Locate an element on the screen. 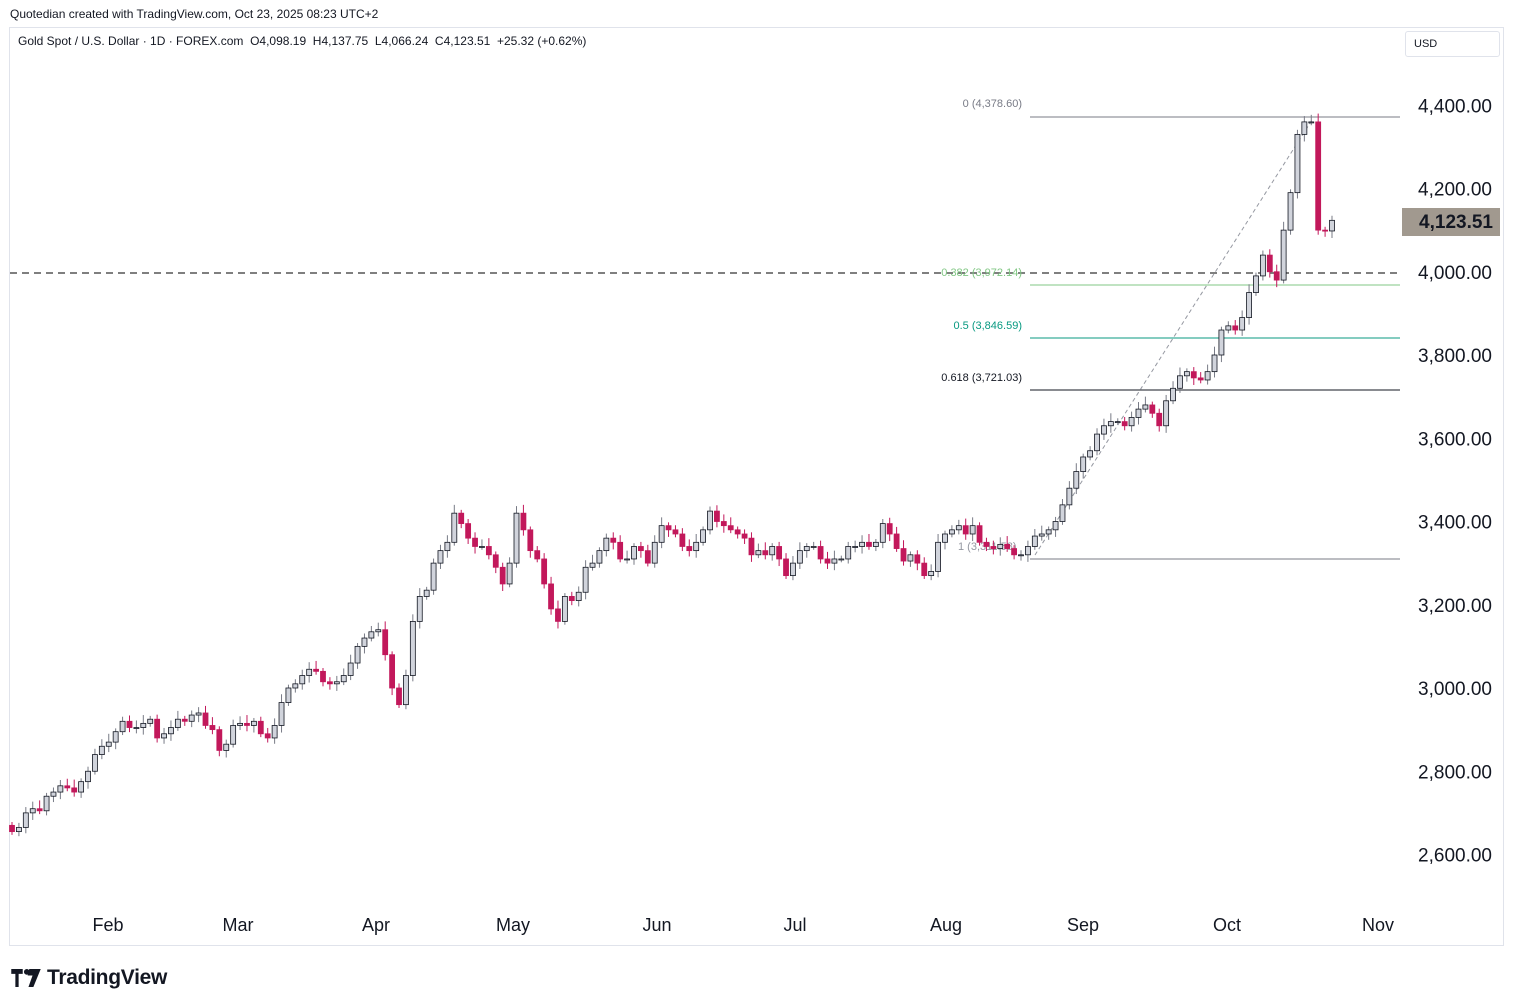 The width and height of the screenshot is (1515, 1008). x-tick-label: Aug is located at coordinates (946, 925).